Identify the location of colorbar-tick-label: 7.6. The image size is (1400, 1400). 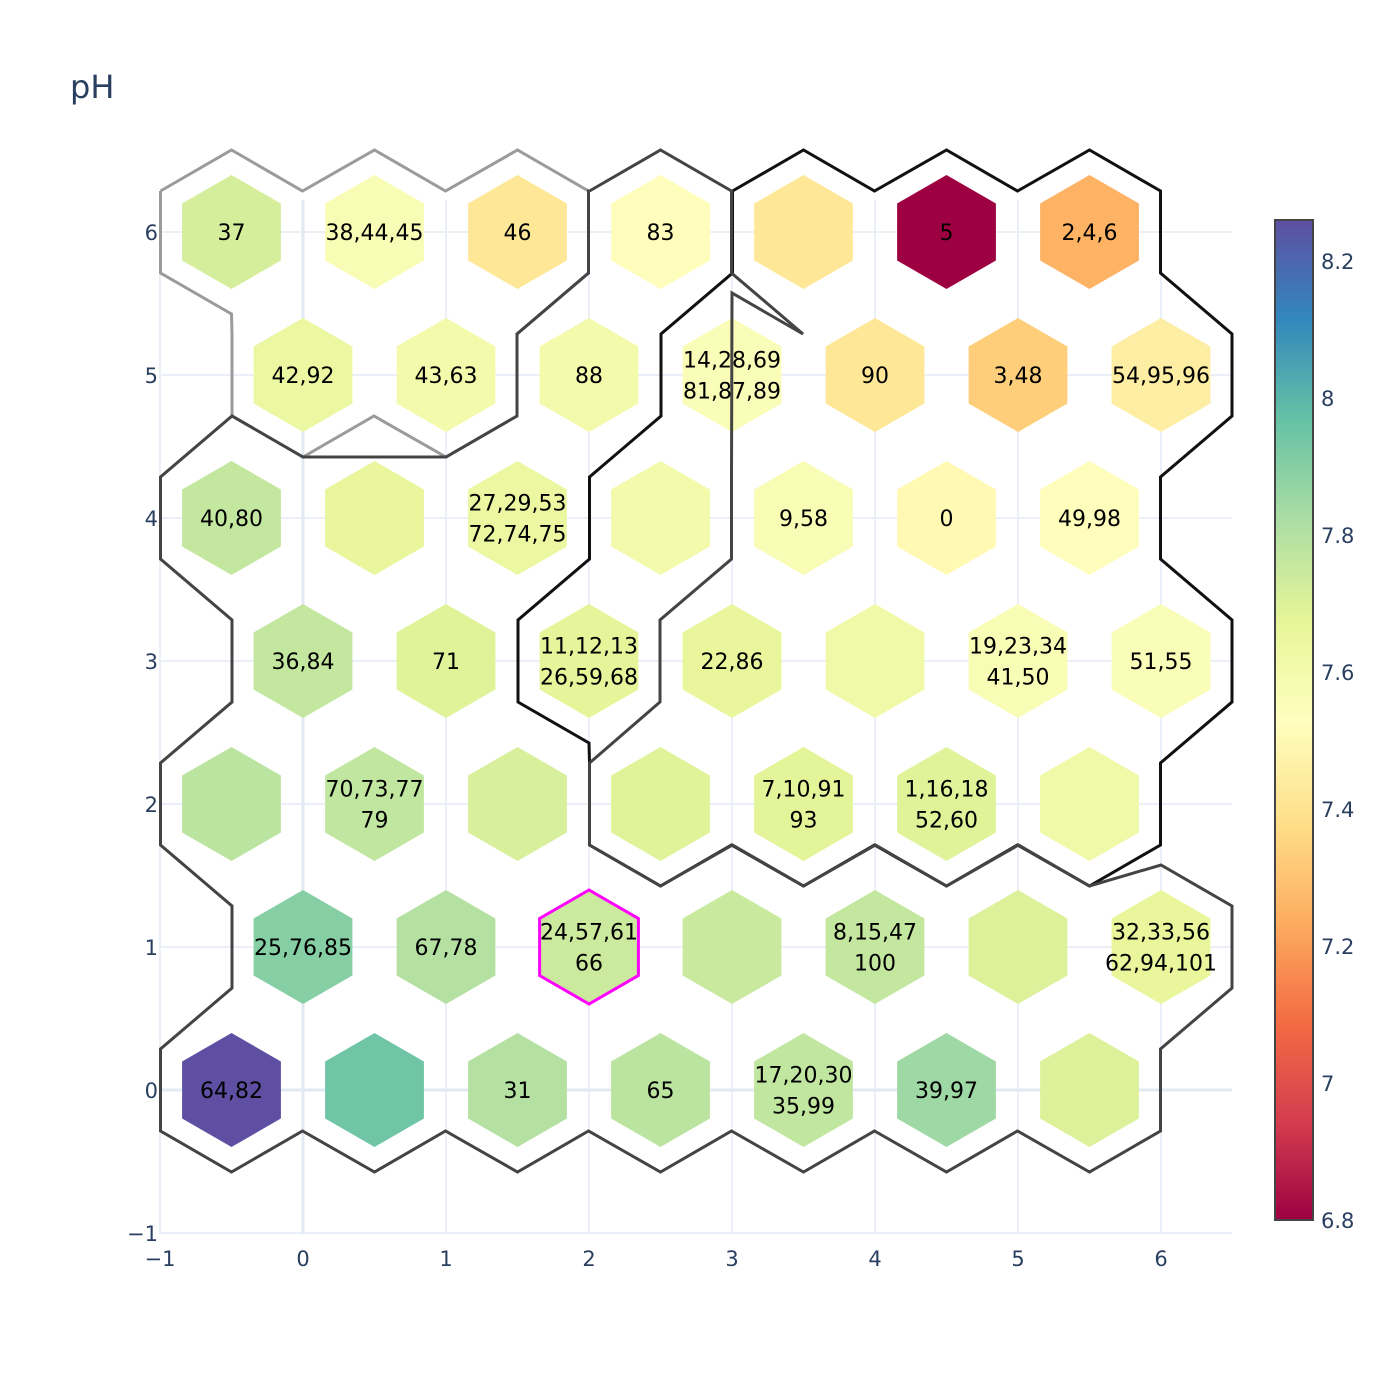
(1337, 673).